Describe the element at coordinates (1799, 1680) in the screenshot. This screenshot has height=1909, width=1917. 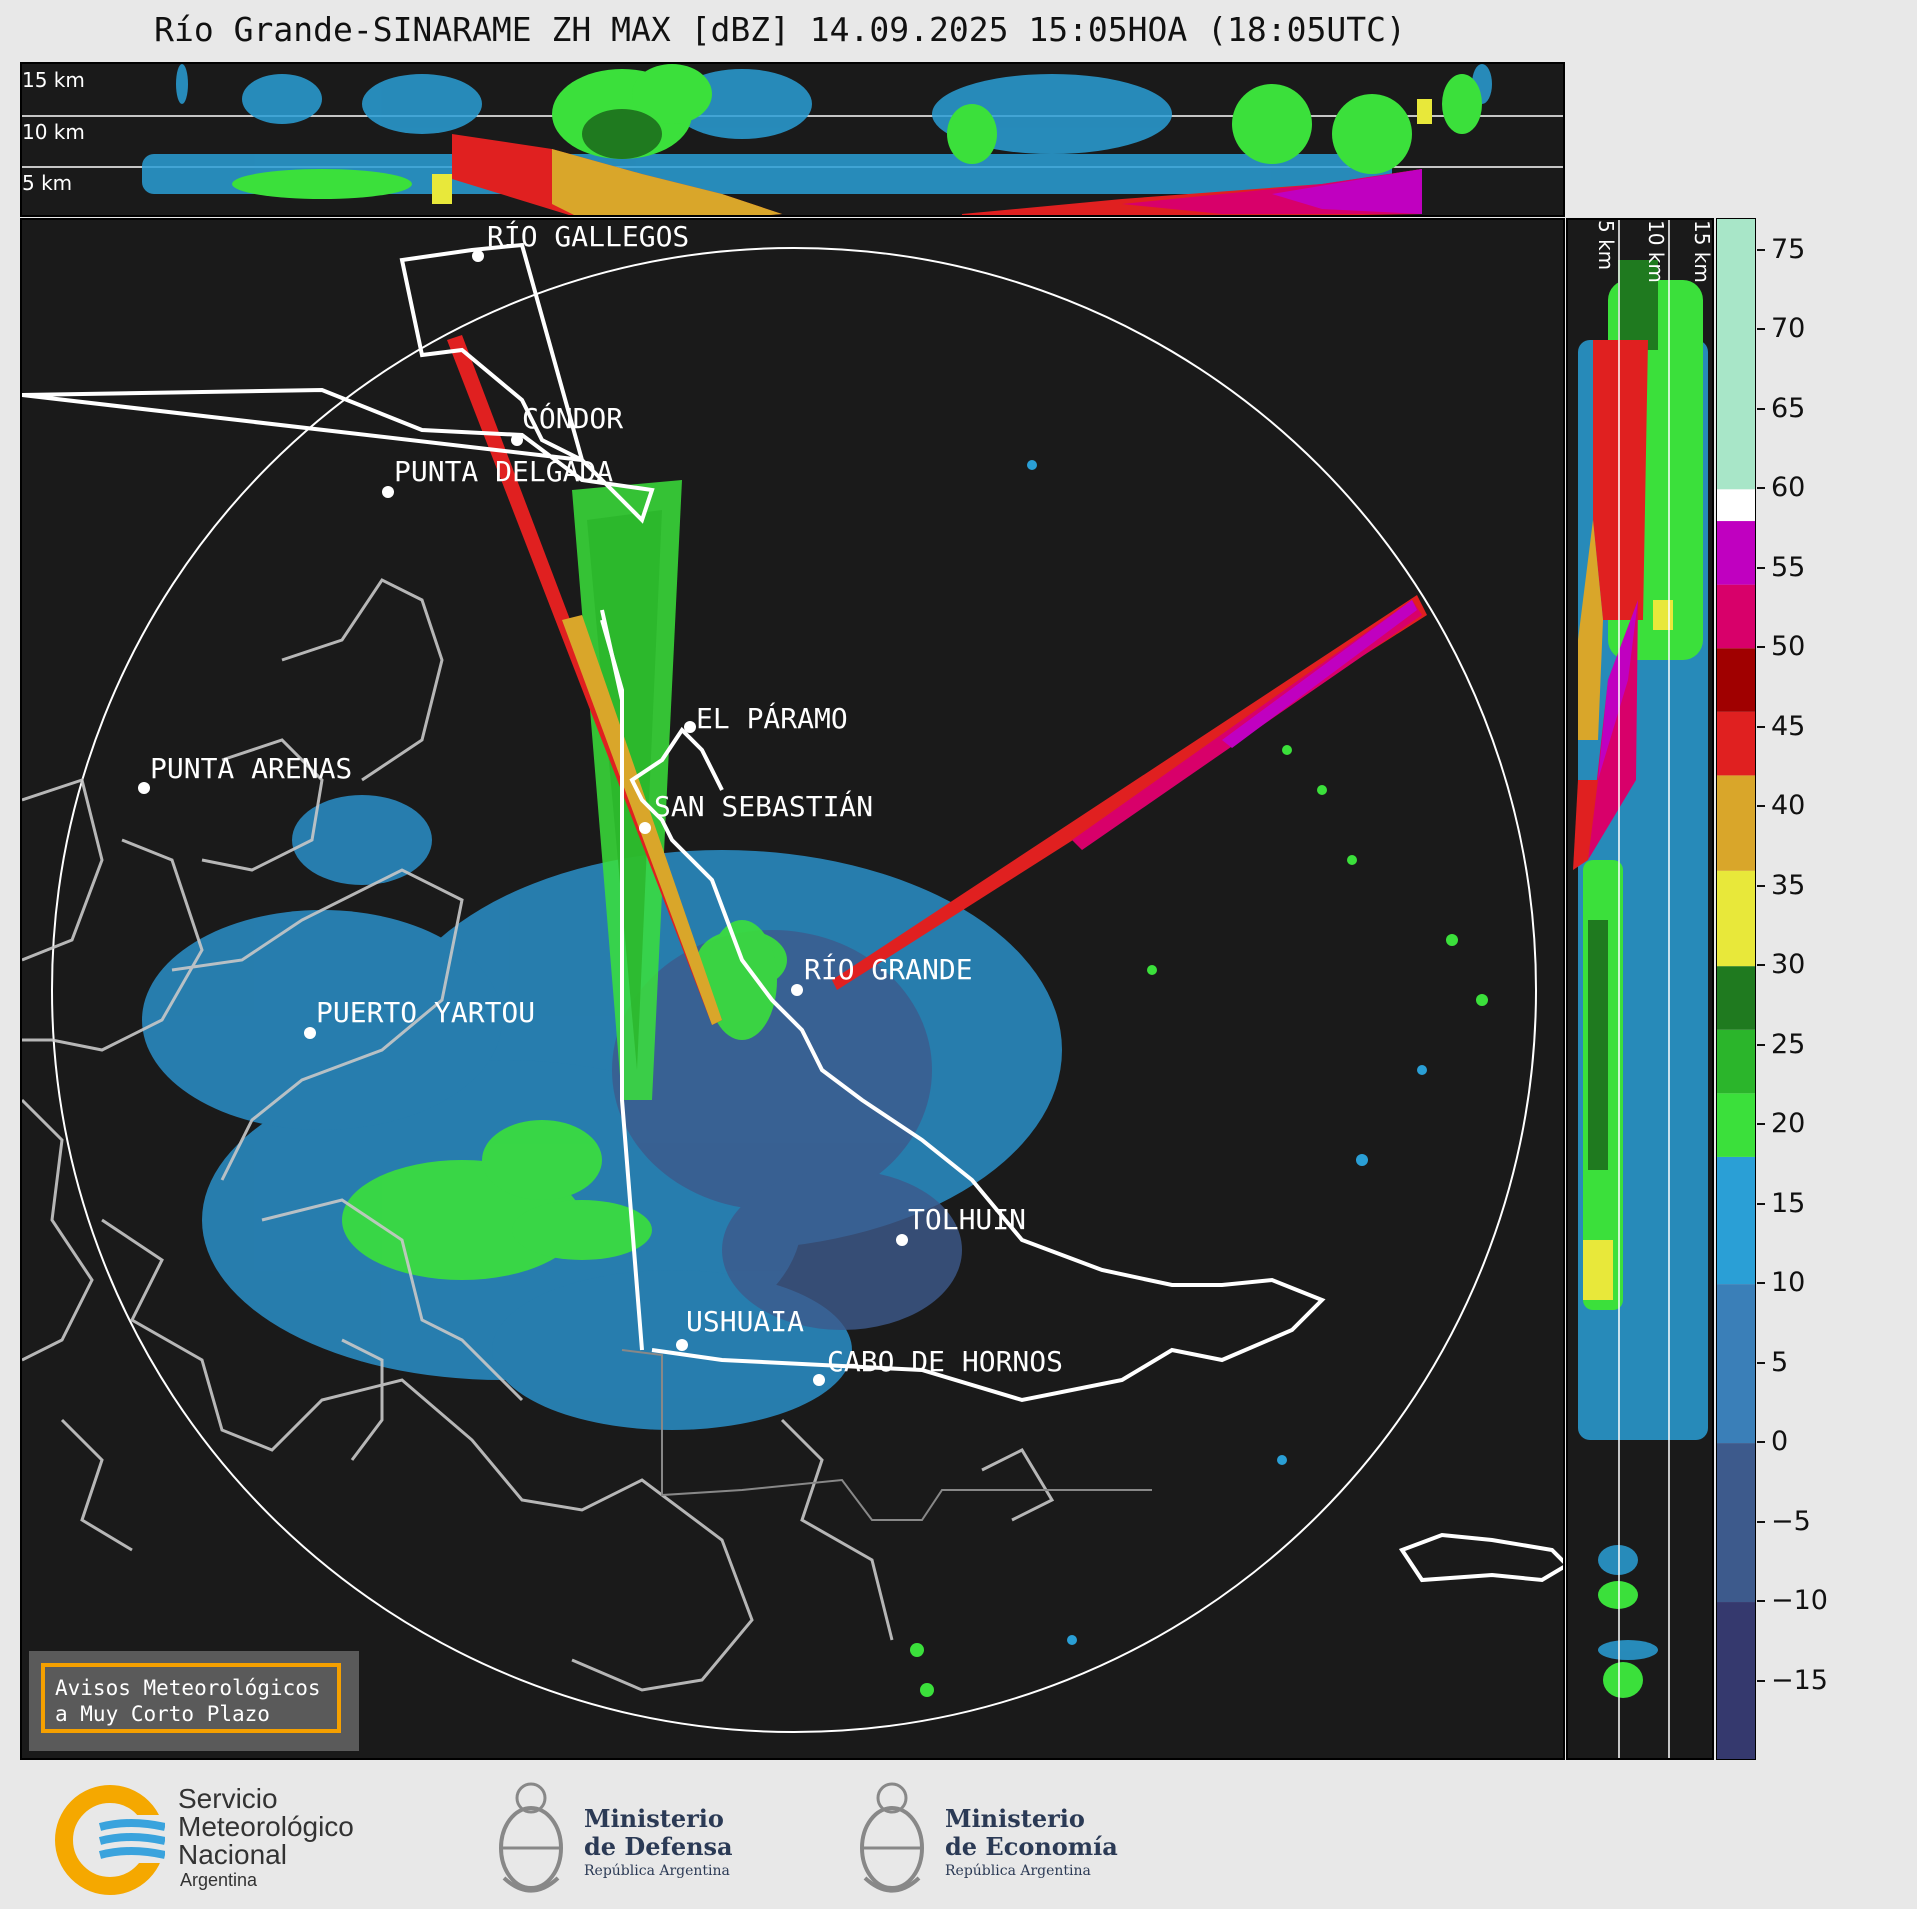
I see `colorbar-tick-text: −15` at that location.